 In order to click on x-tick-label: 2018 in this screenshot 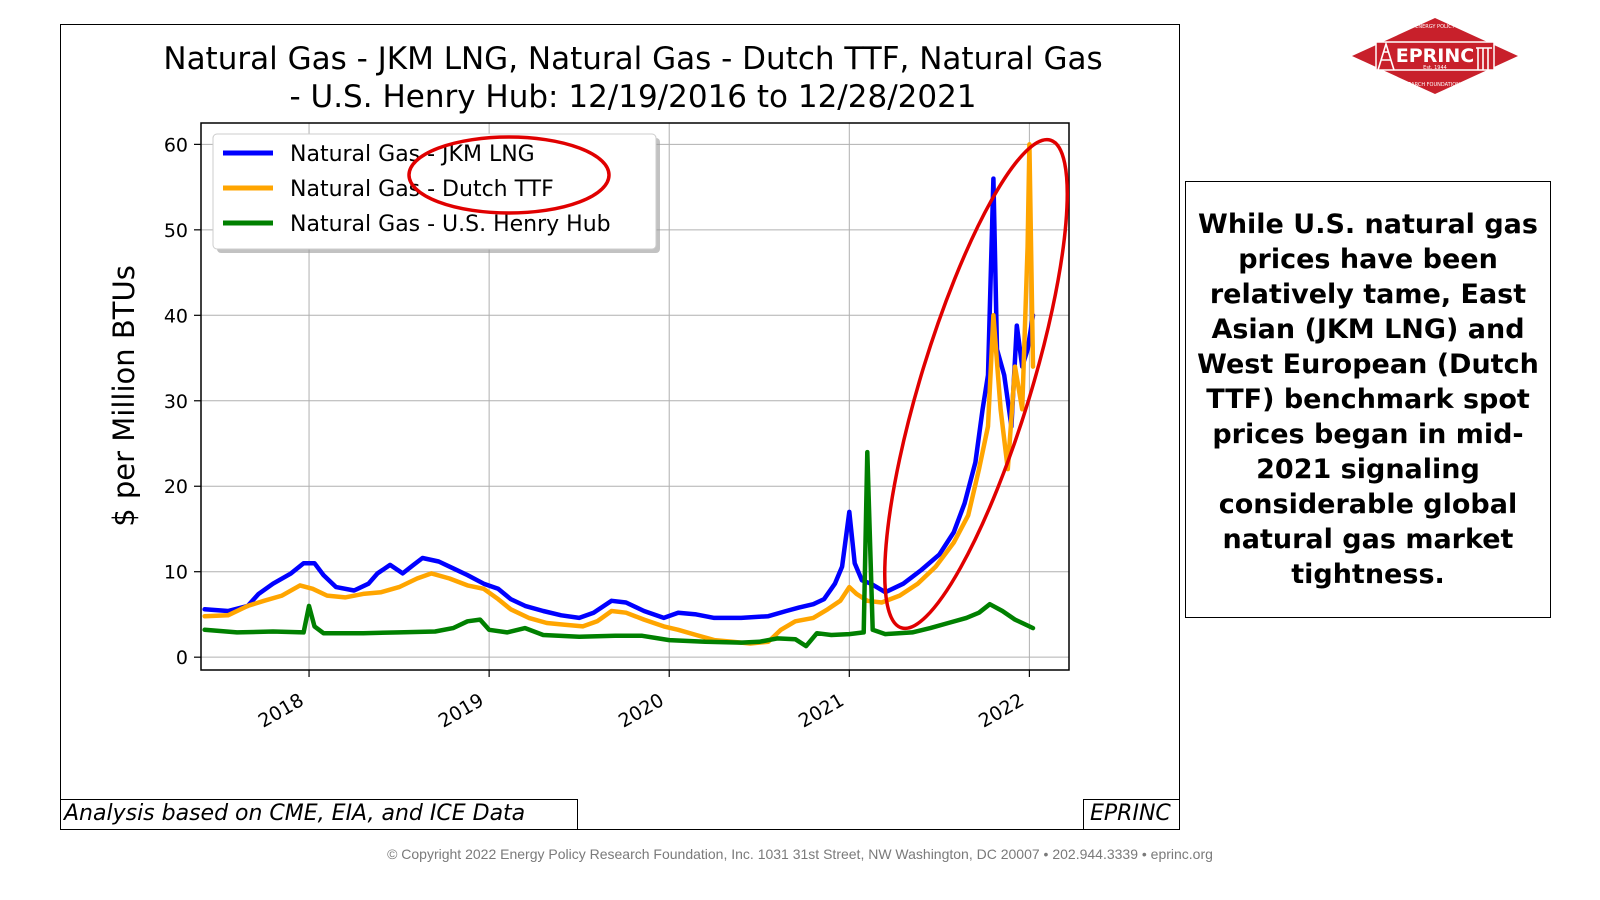, I will do `click(281, 710)`.